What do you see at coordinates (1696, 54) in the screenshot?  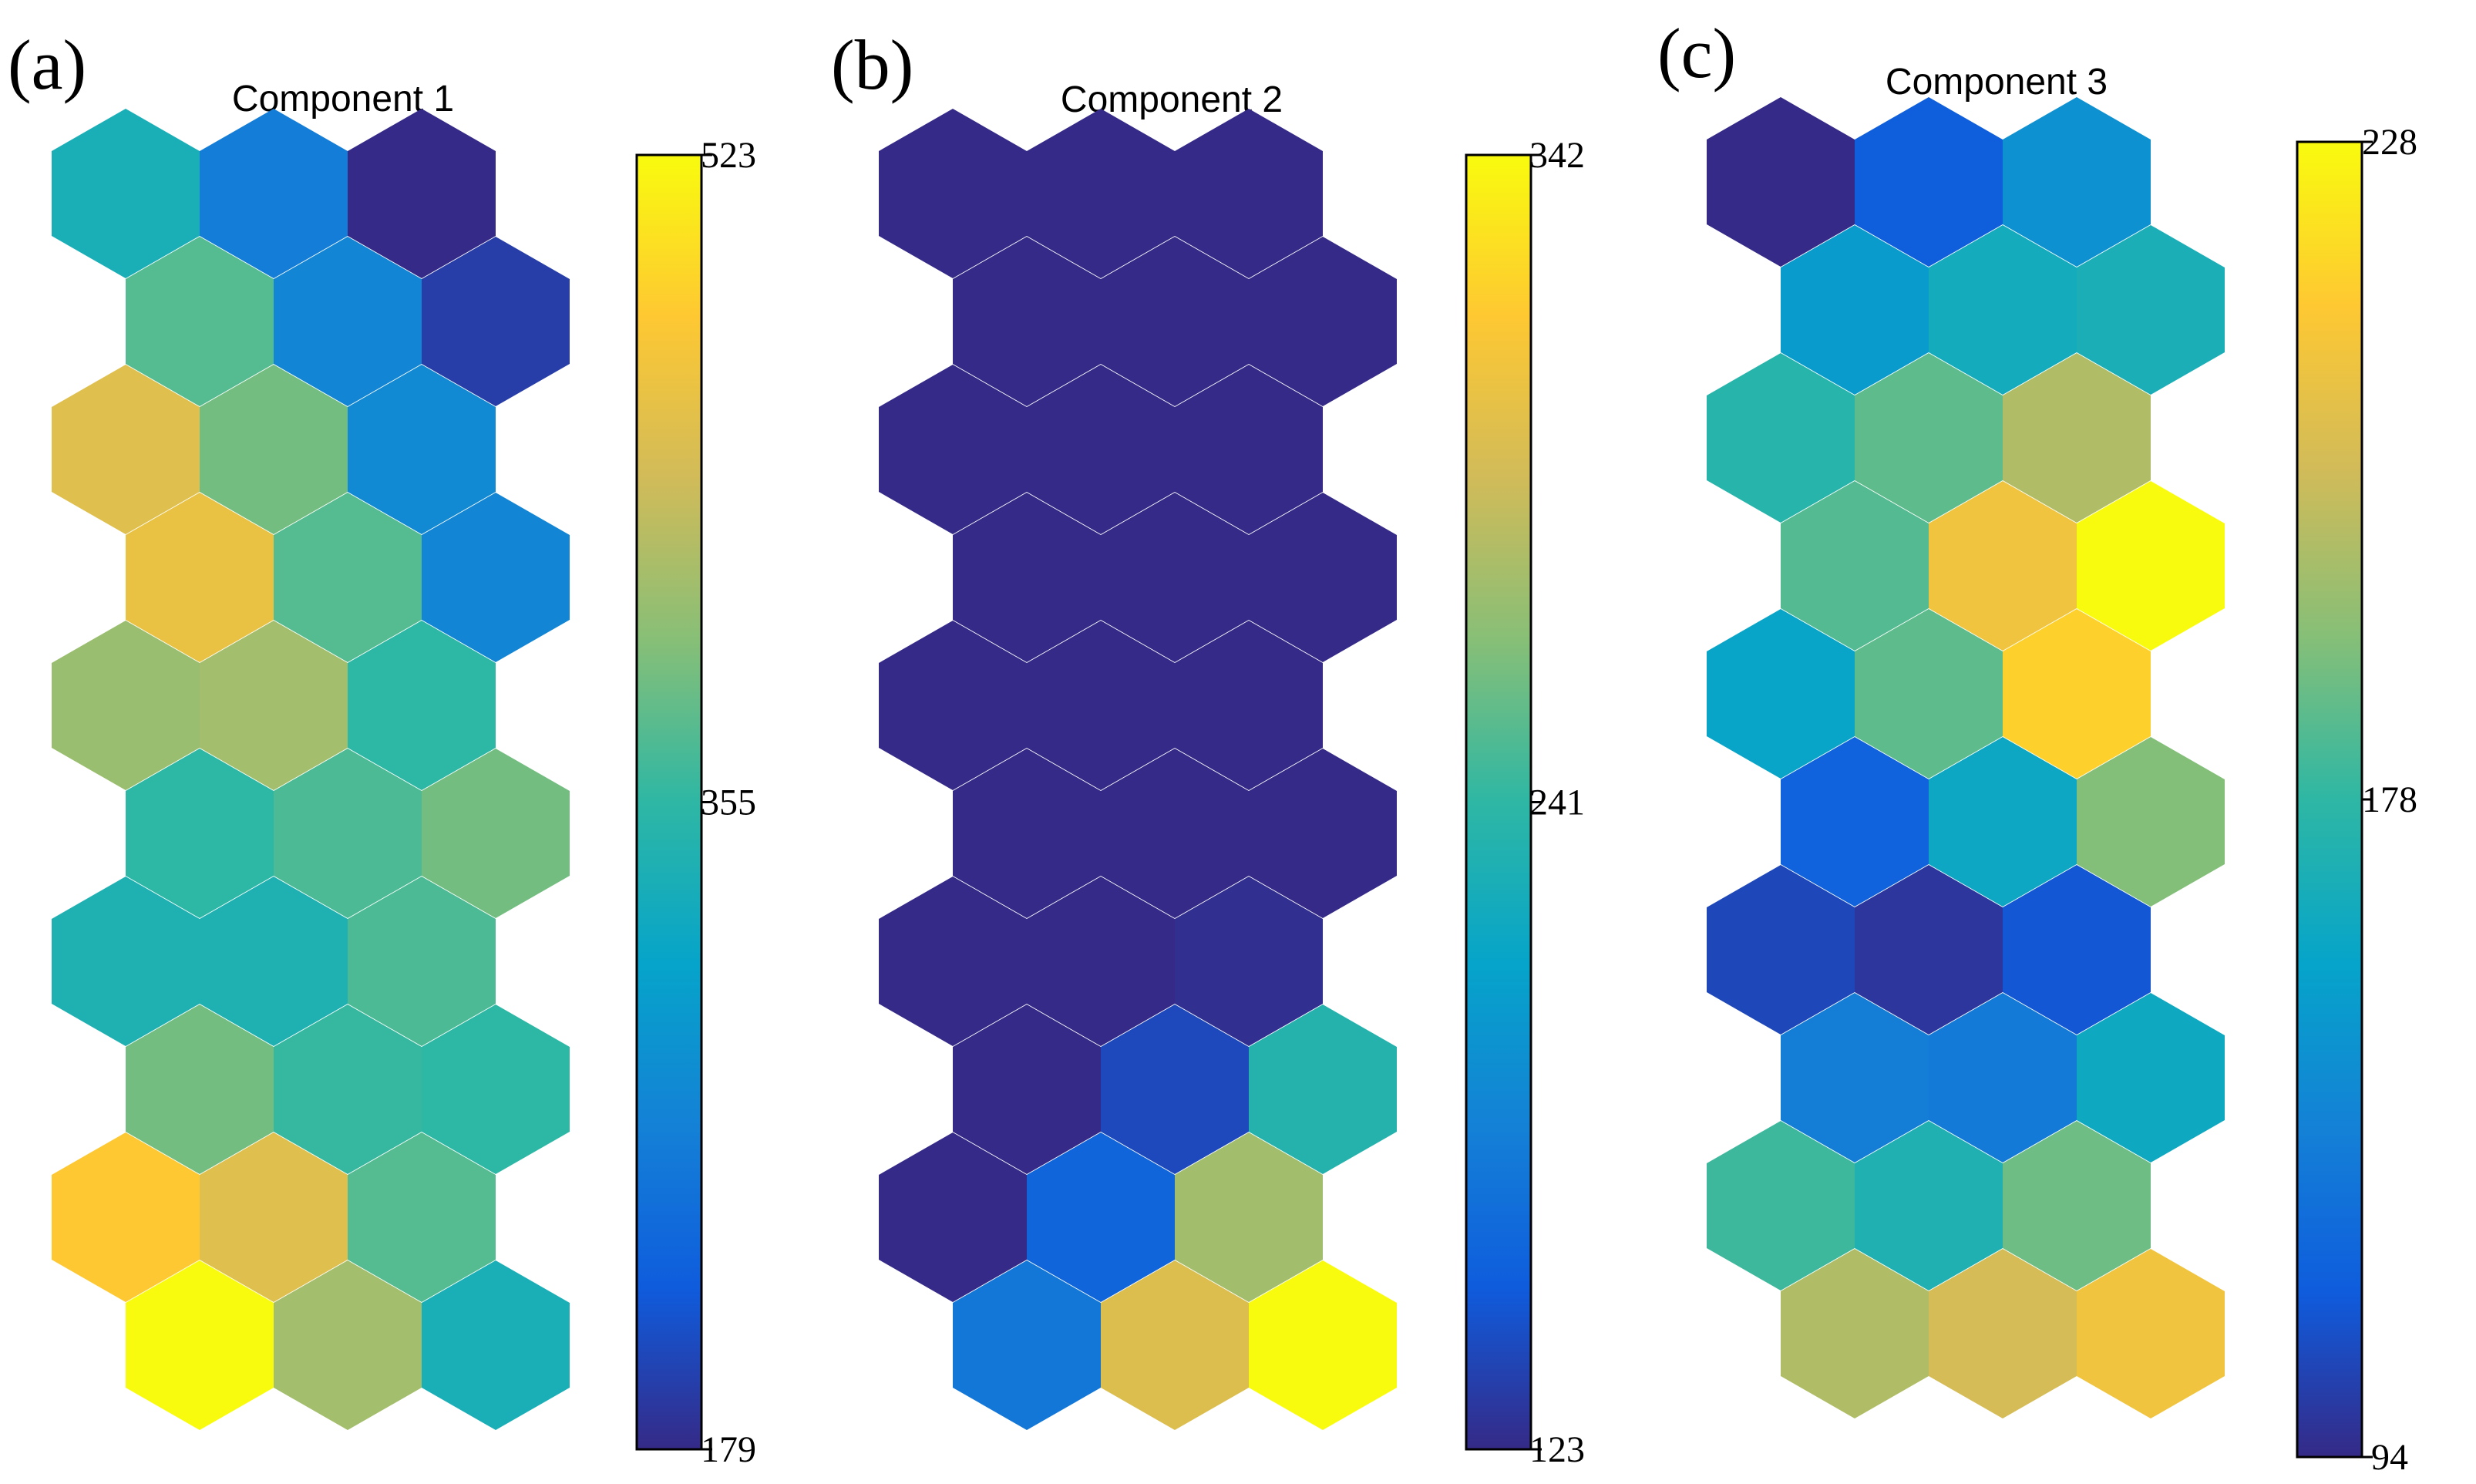 I see `panel-label: (c)` at bounding box center [1696, 54].